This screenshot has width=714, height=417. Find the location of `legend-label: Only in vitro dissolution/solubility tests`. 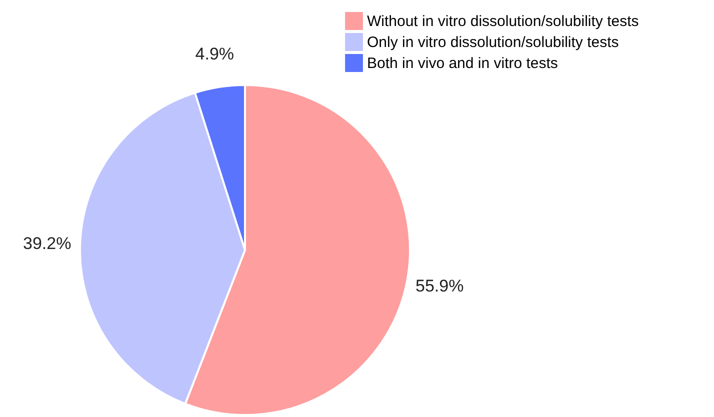

legend-label: Only in vitro dissolution/solubility tests is located at coordinates (493, 42).